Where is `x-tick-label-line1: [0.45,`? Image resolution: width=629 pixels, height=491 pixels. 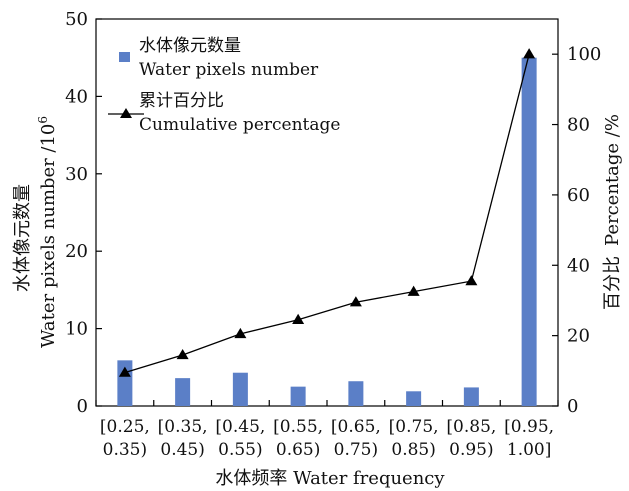 x-tick-label-line1: [0.45, is located at coordinates (240, 427).